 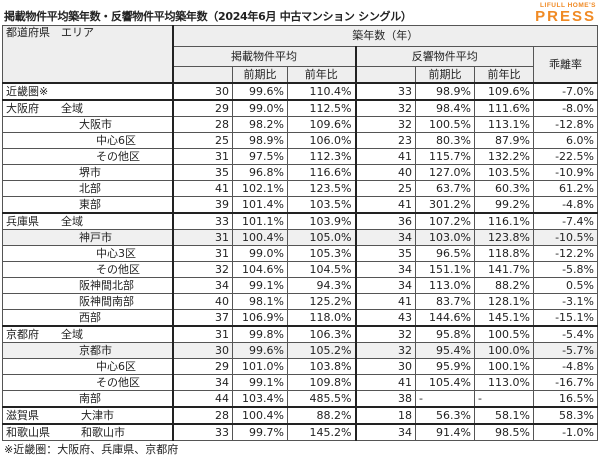 What do you see at coordinates (504, 399) in the screenshot?
I see `response-yoy-cell: -` at bounding box center [504, 399].